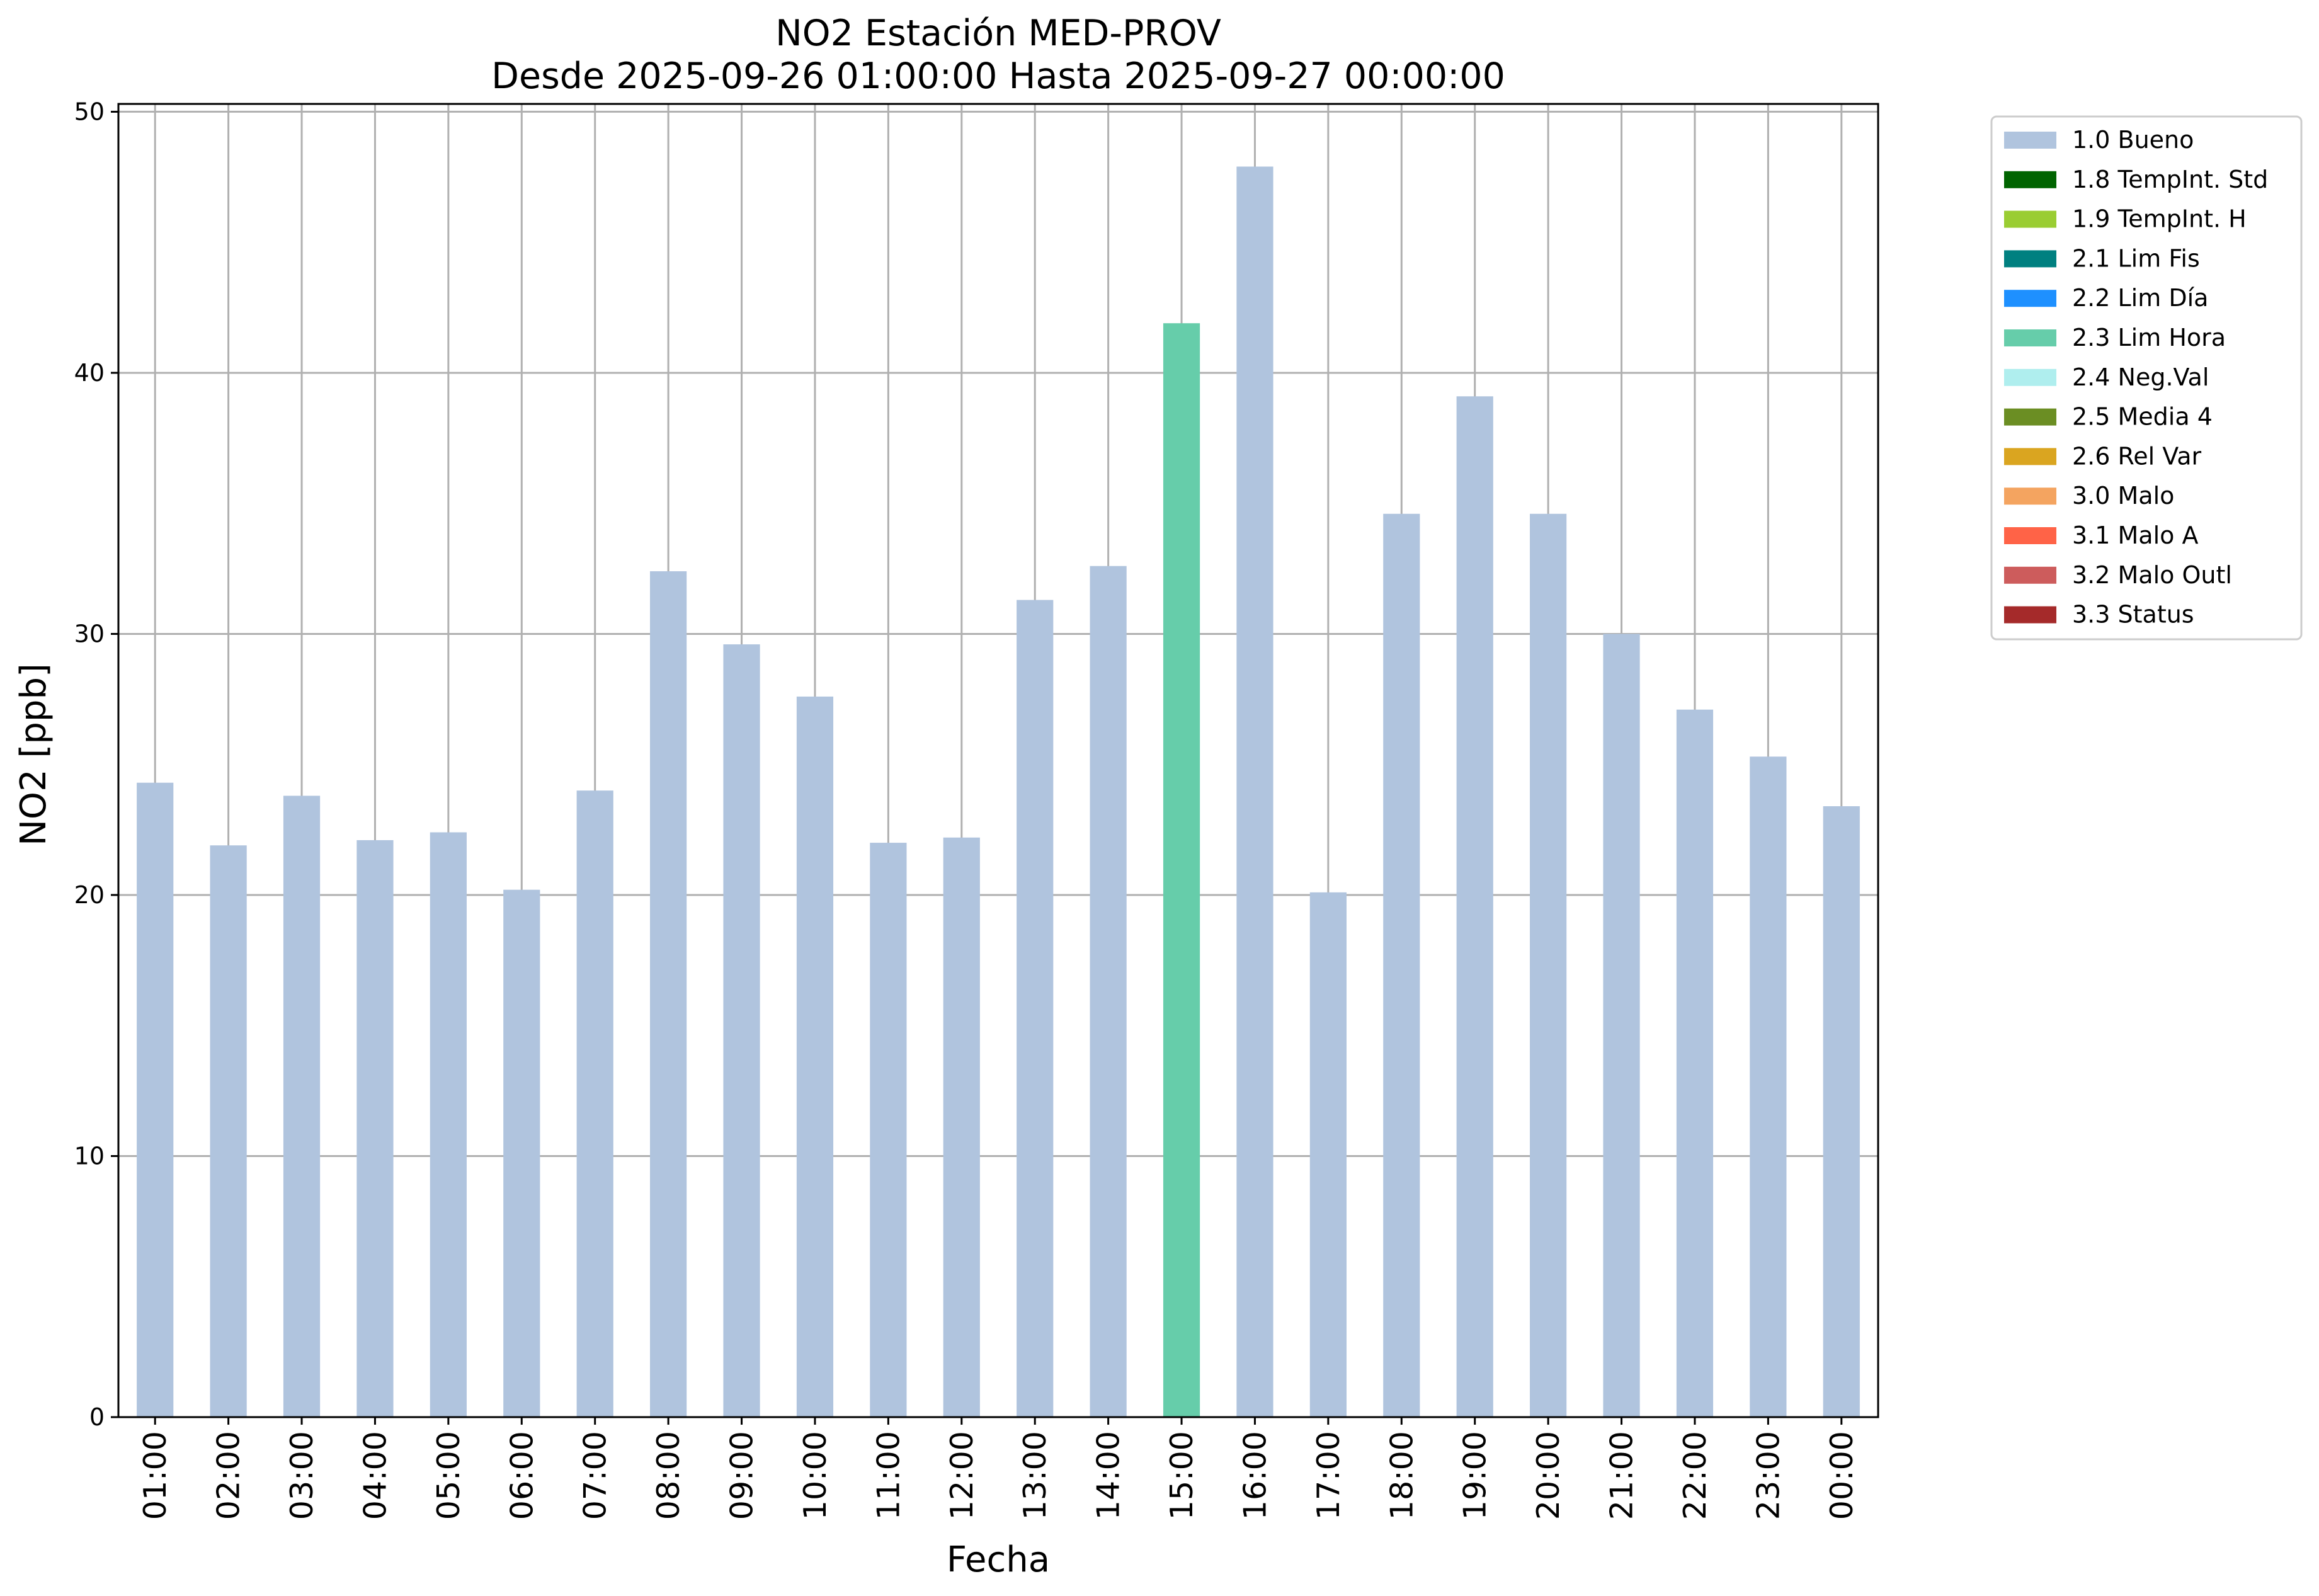  Describe the element at coordinates (2149, 337) in the screenshot. I see `legend-label-5: 2.3 Lim Hora` at that location.